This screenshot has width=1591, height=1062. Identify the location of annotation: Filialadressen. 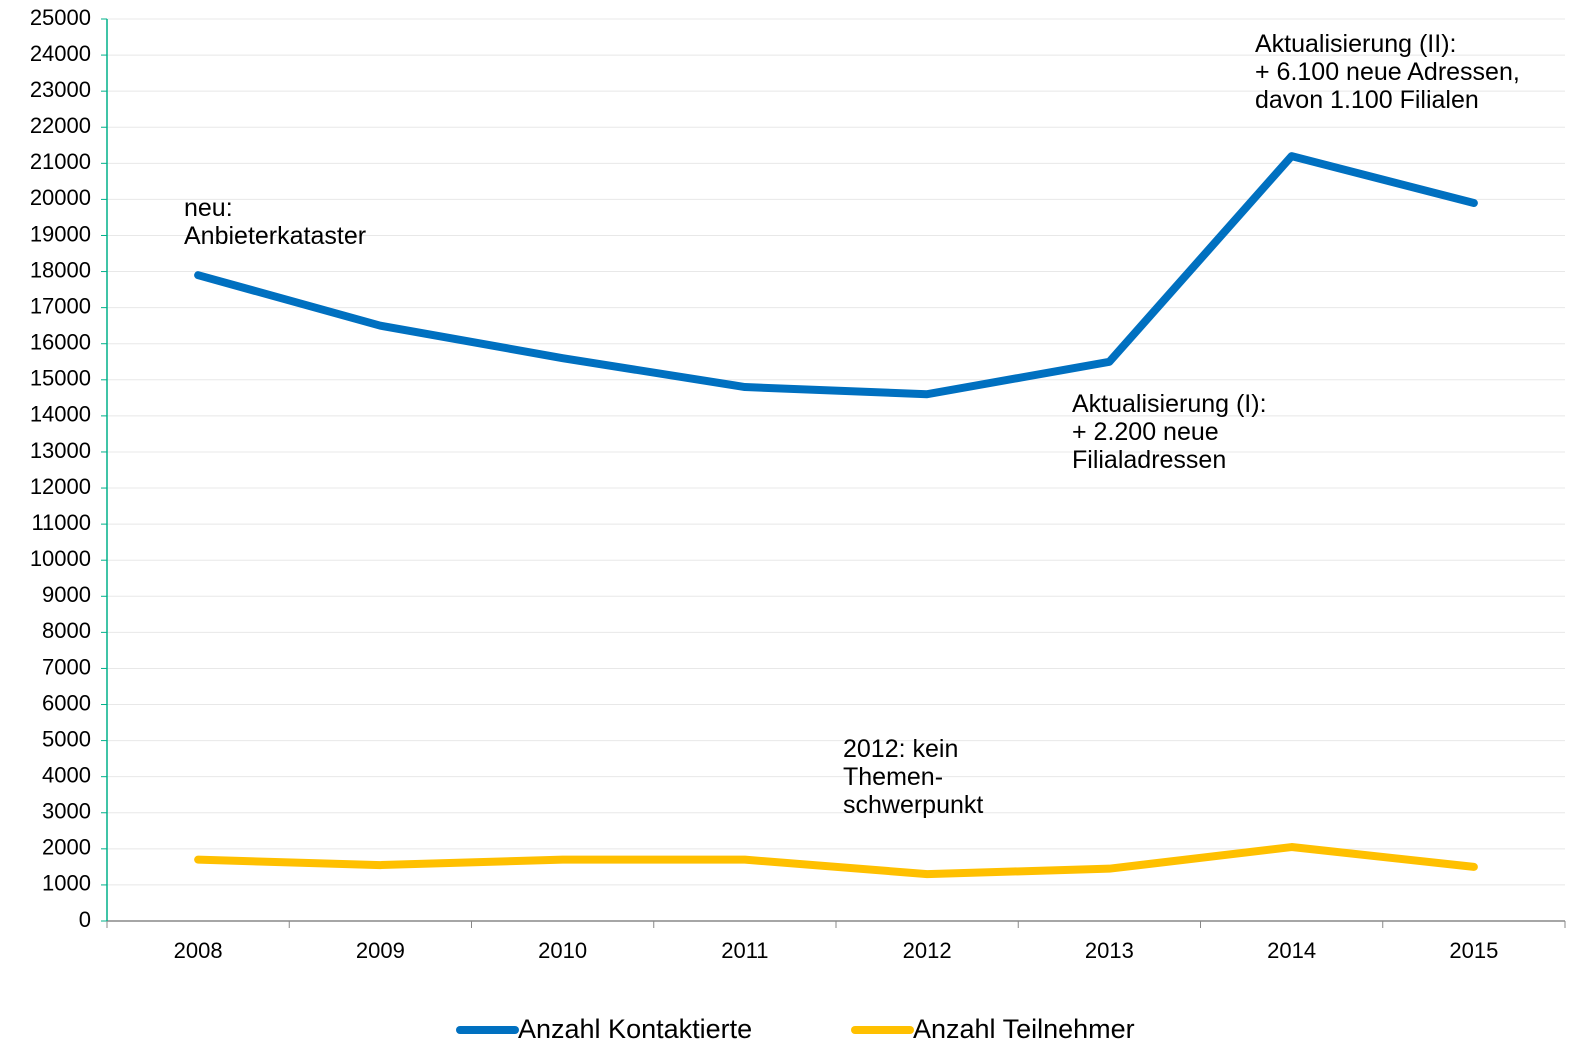
(1149, 460).